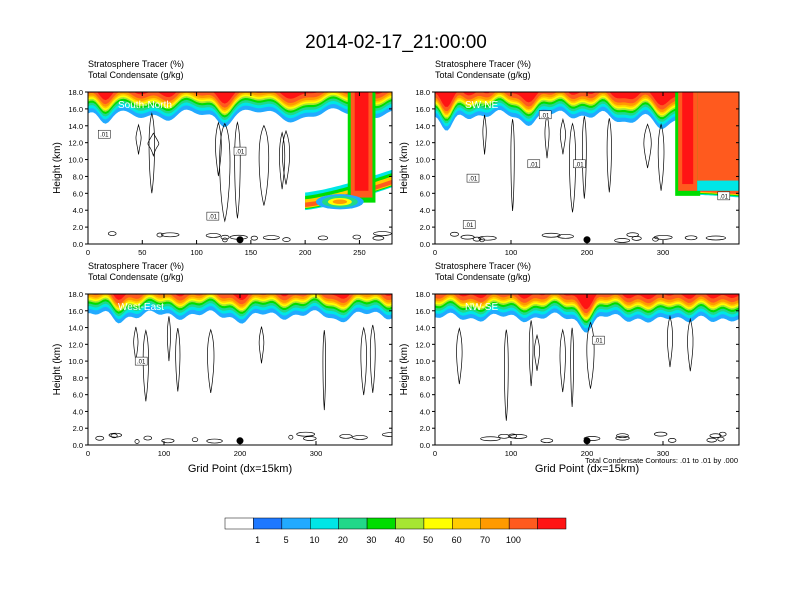  What do you see at coordinates (663, 252) in the screenshot?
I see `x-tick-label: 300` at bounding box center [663, 252].